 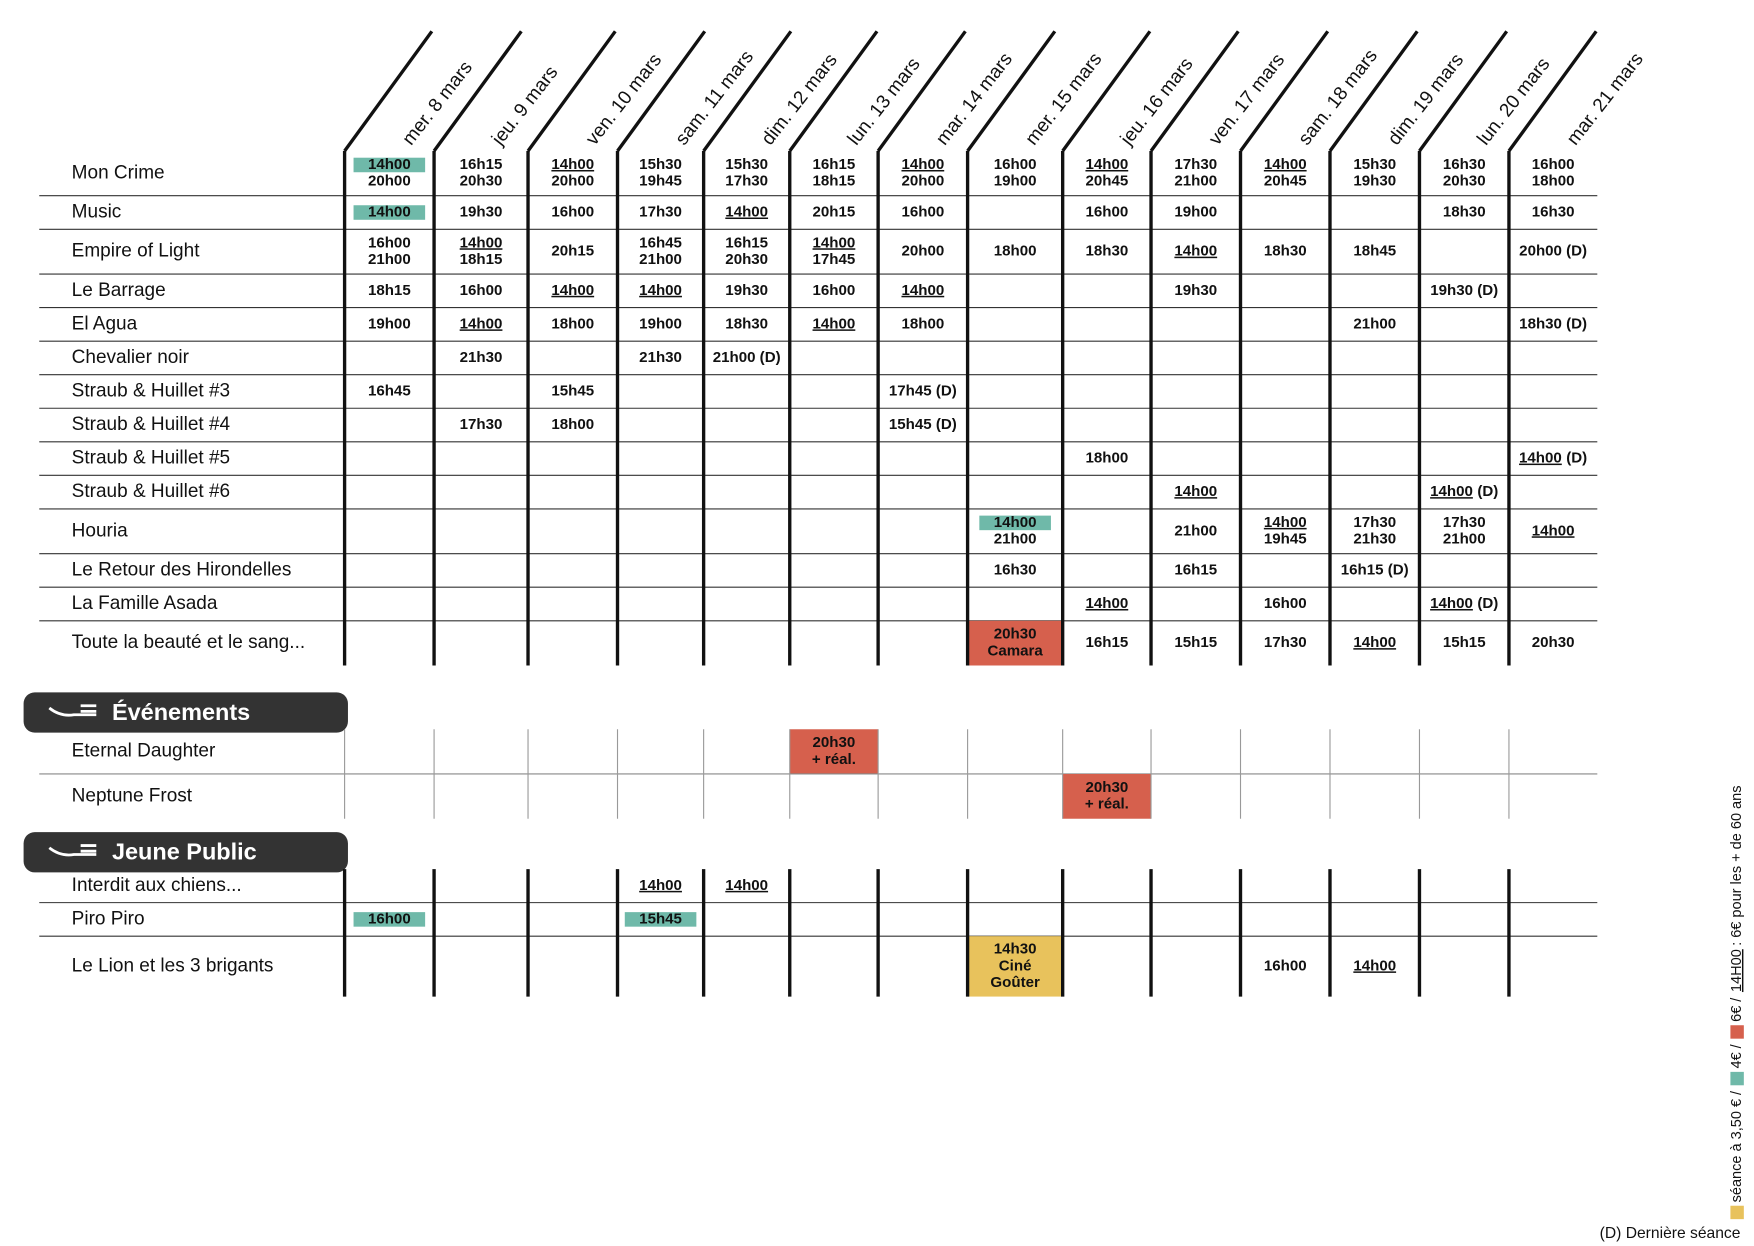 I want to click on film-name: Straub & Huillet #3, so click(x=151, y=390).